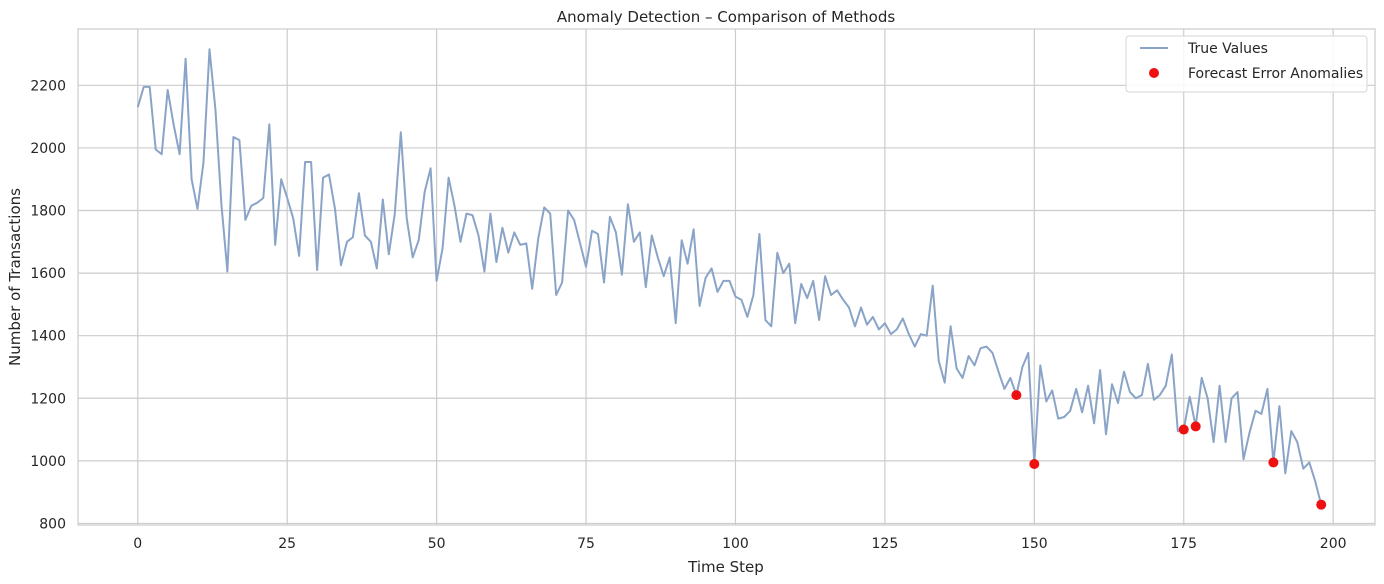  Describe the element at coordinates (48, 337) in the screenshot. I see `y-tick-label: 1400` at that location.